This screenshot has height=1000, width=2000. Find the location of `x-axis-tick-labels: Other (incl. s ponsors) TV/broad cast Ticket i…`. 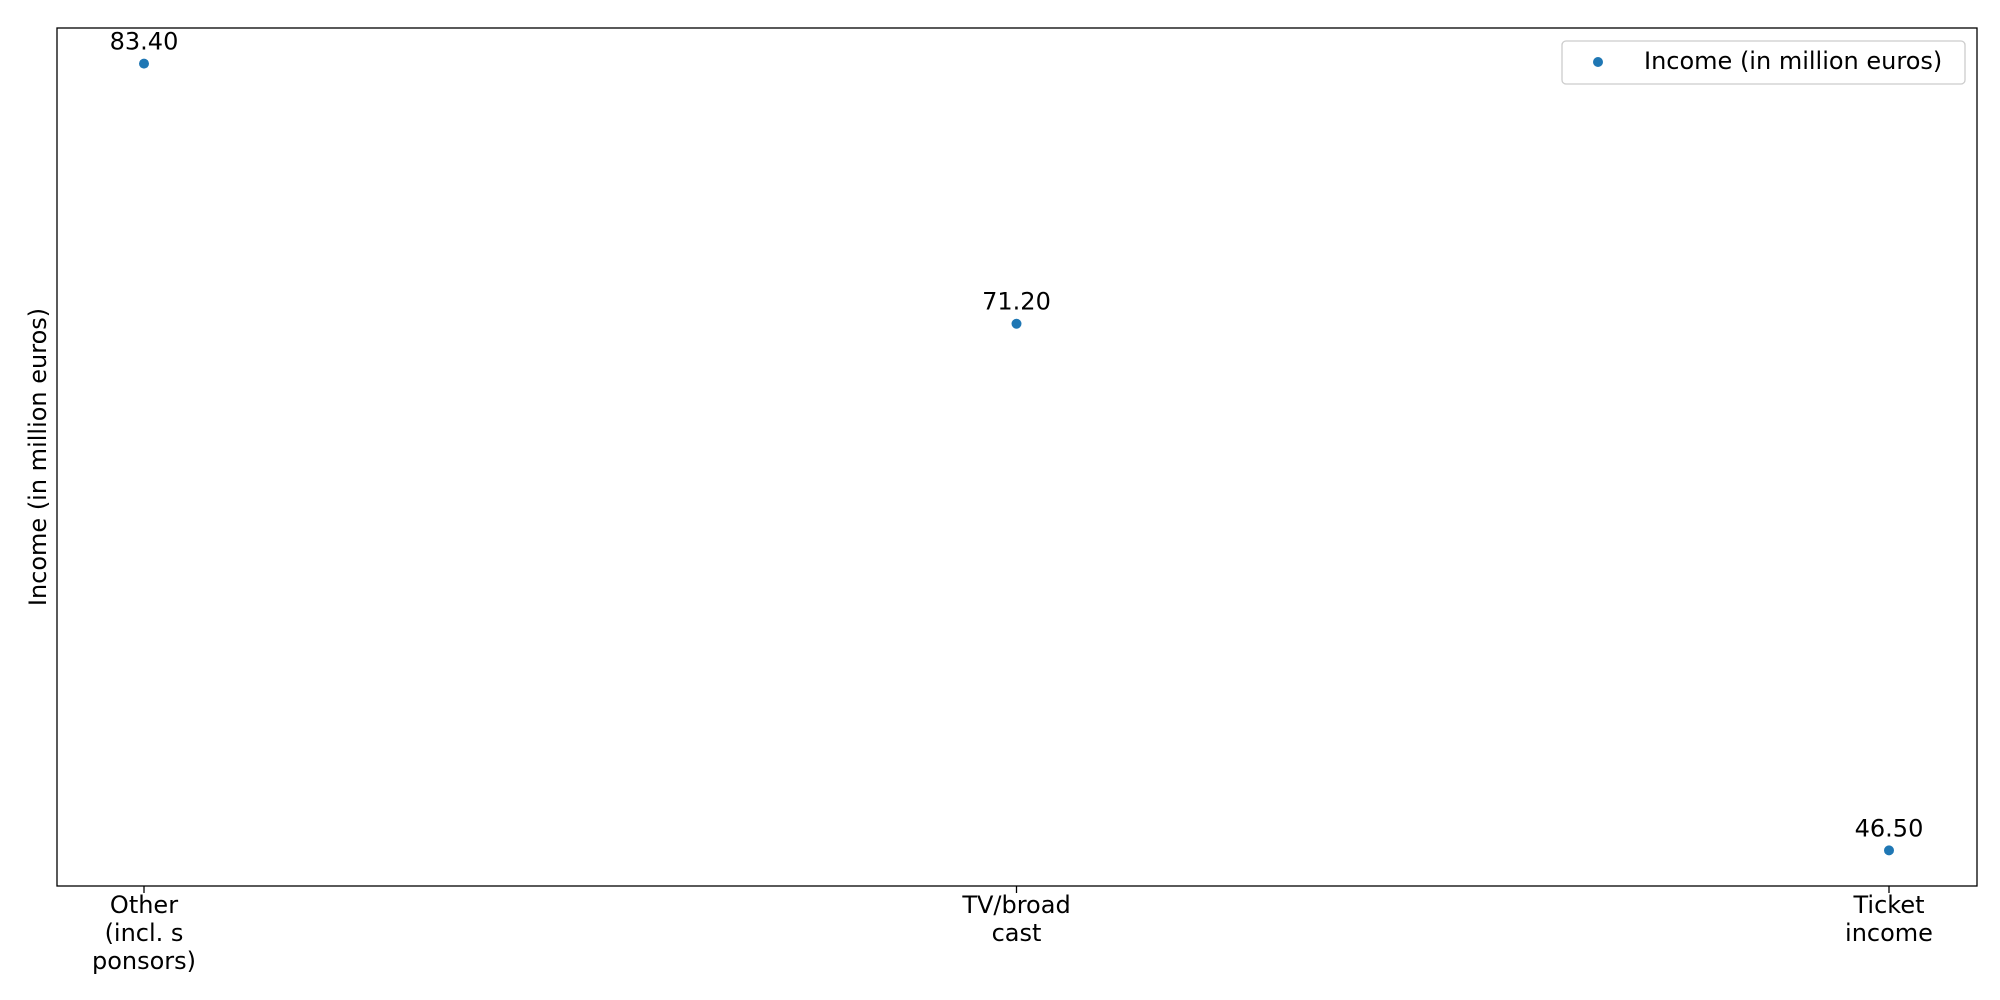

x-axis-tick-labels: Other (incl. s ponsors) TV/broad cast Ticket i… is located at coordinates (1012, 933).